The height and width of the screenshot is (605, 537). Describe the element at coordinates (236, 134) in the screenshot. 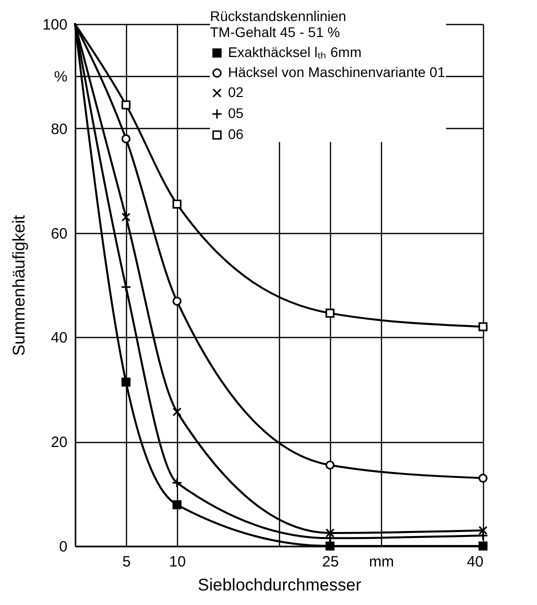

I see `legend-label: 06` at that location.